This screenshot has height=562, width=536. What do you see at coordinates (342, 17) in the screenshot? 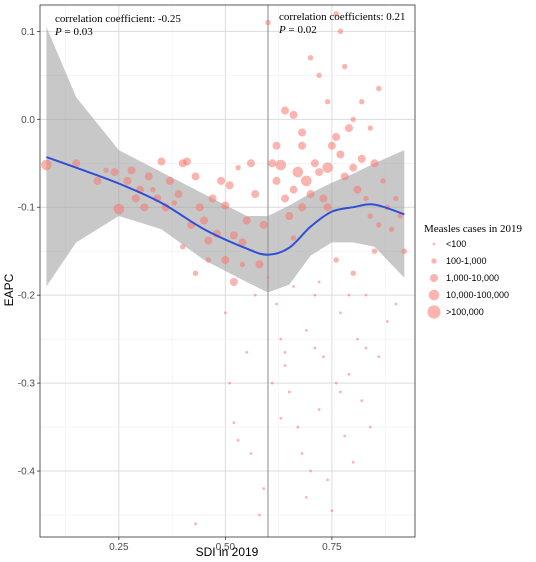
I see `annotation-right-line1: correlation coefficients: 0.21` at bounding box center [342, 17].